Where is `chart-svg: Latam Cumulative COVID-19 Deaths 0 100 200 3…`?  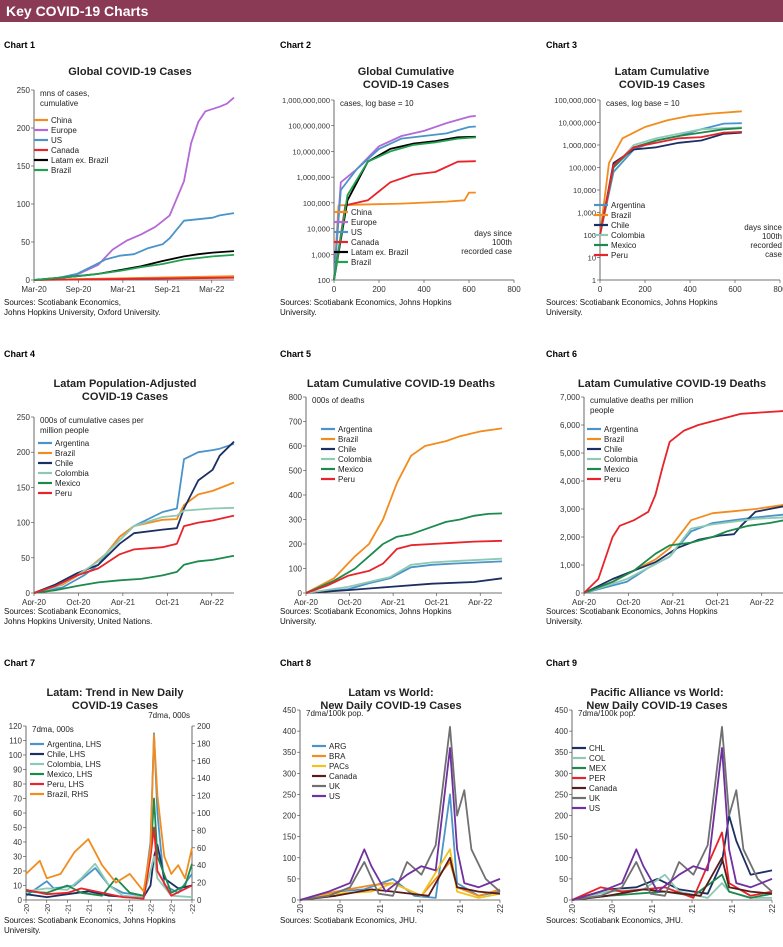 chart-svg: Latam Cumulative COVID-19 Deaths 0 100 200 3… is located at coordinates (396, 491).